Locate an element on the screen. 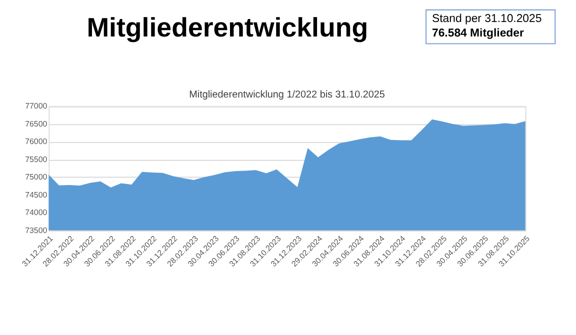  y-tick-label: 75500 is located at coordinates (36, 159).